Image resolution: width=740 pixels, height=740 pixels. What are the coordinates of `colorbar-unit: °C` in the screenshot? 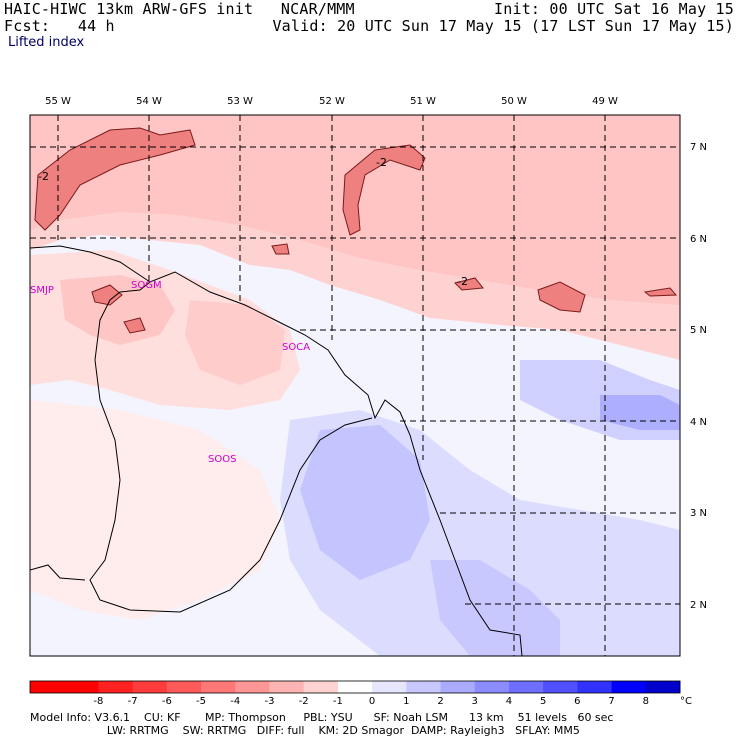 It's located at (686, 701).